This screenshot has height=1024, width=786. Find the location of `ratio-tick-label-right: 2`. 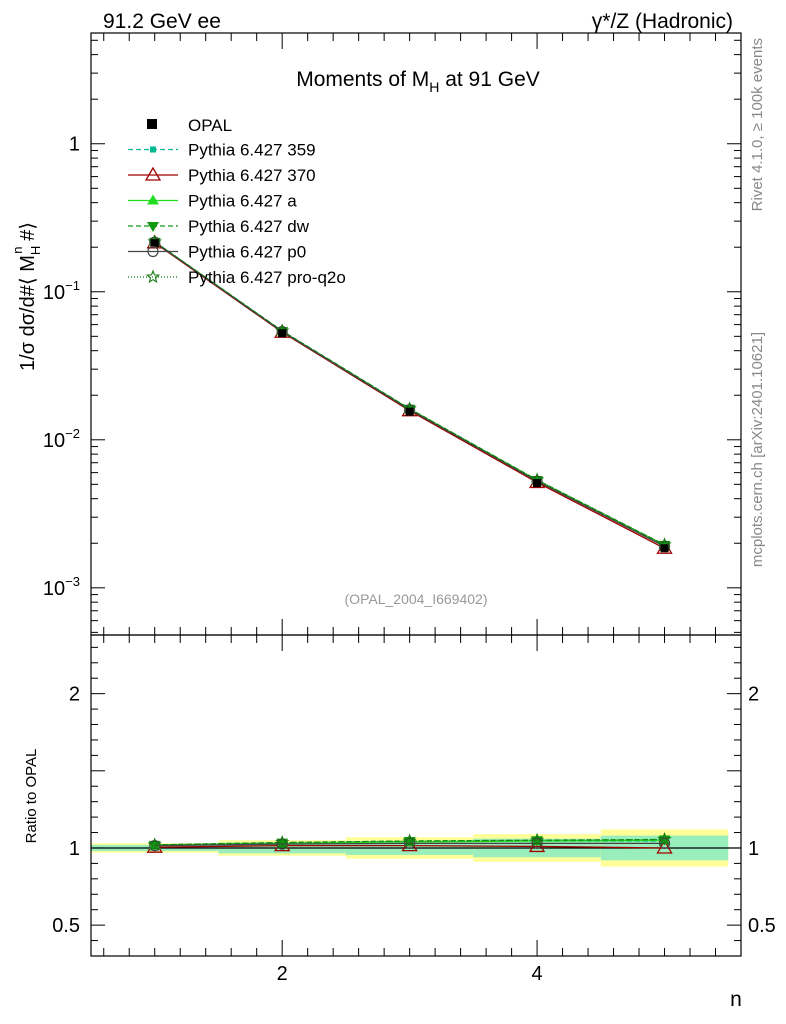

ratio-tick-label-right: 2 is located at coordinates (753, 695).